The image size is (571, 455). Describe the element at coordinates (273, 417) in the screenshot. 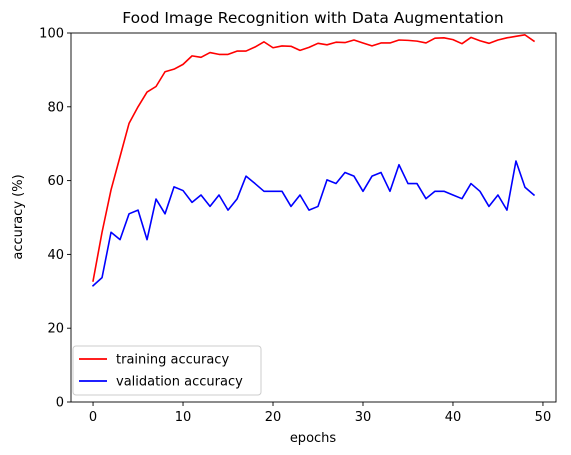

I see `x-tick-label: 20` at that location.